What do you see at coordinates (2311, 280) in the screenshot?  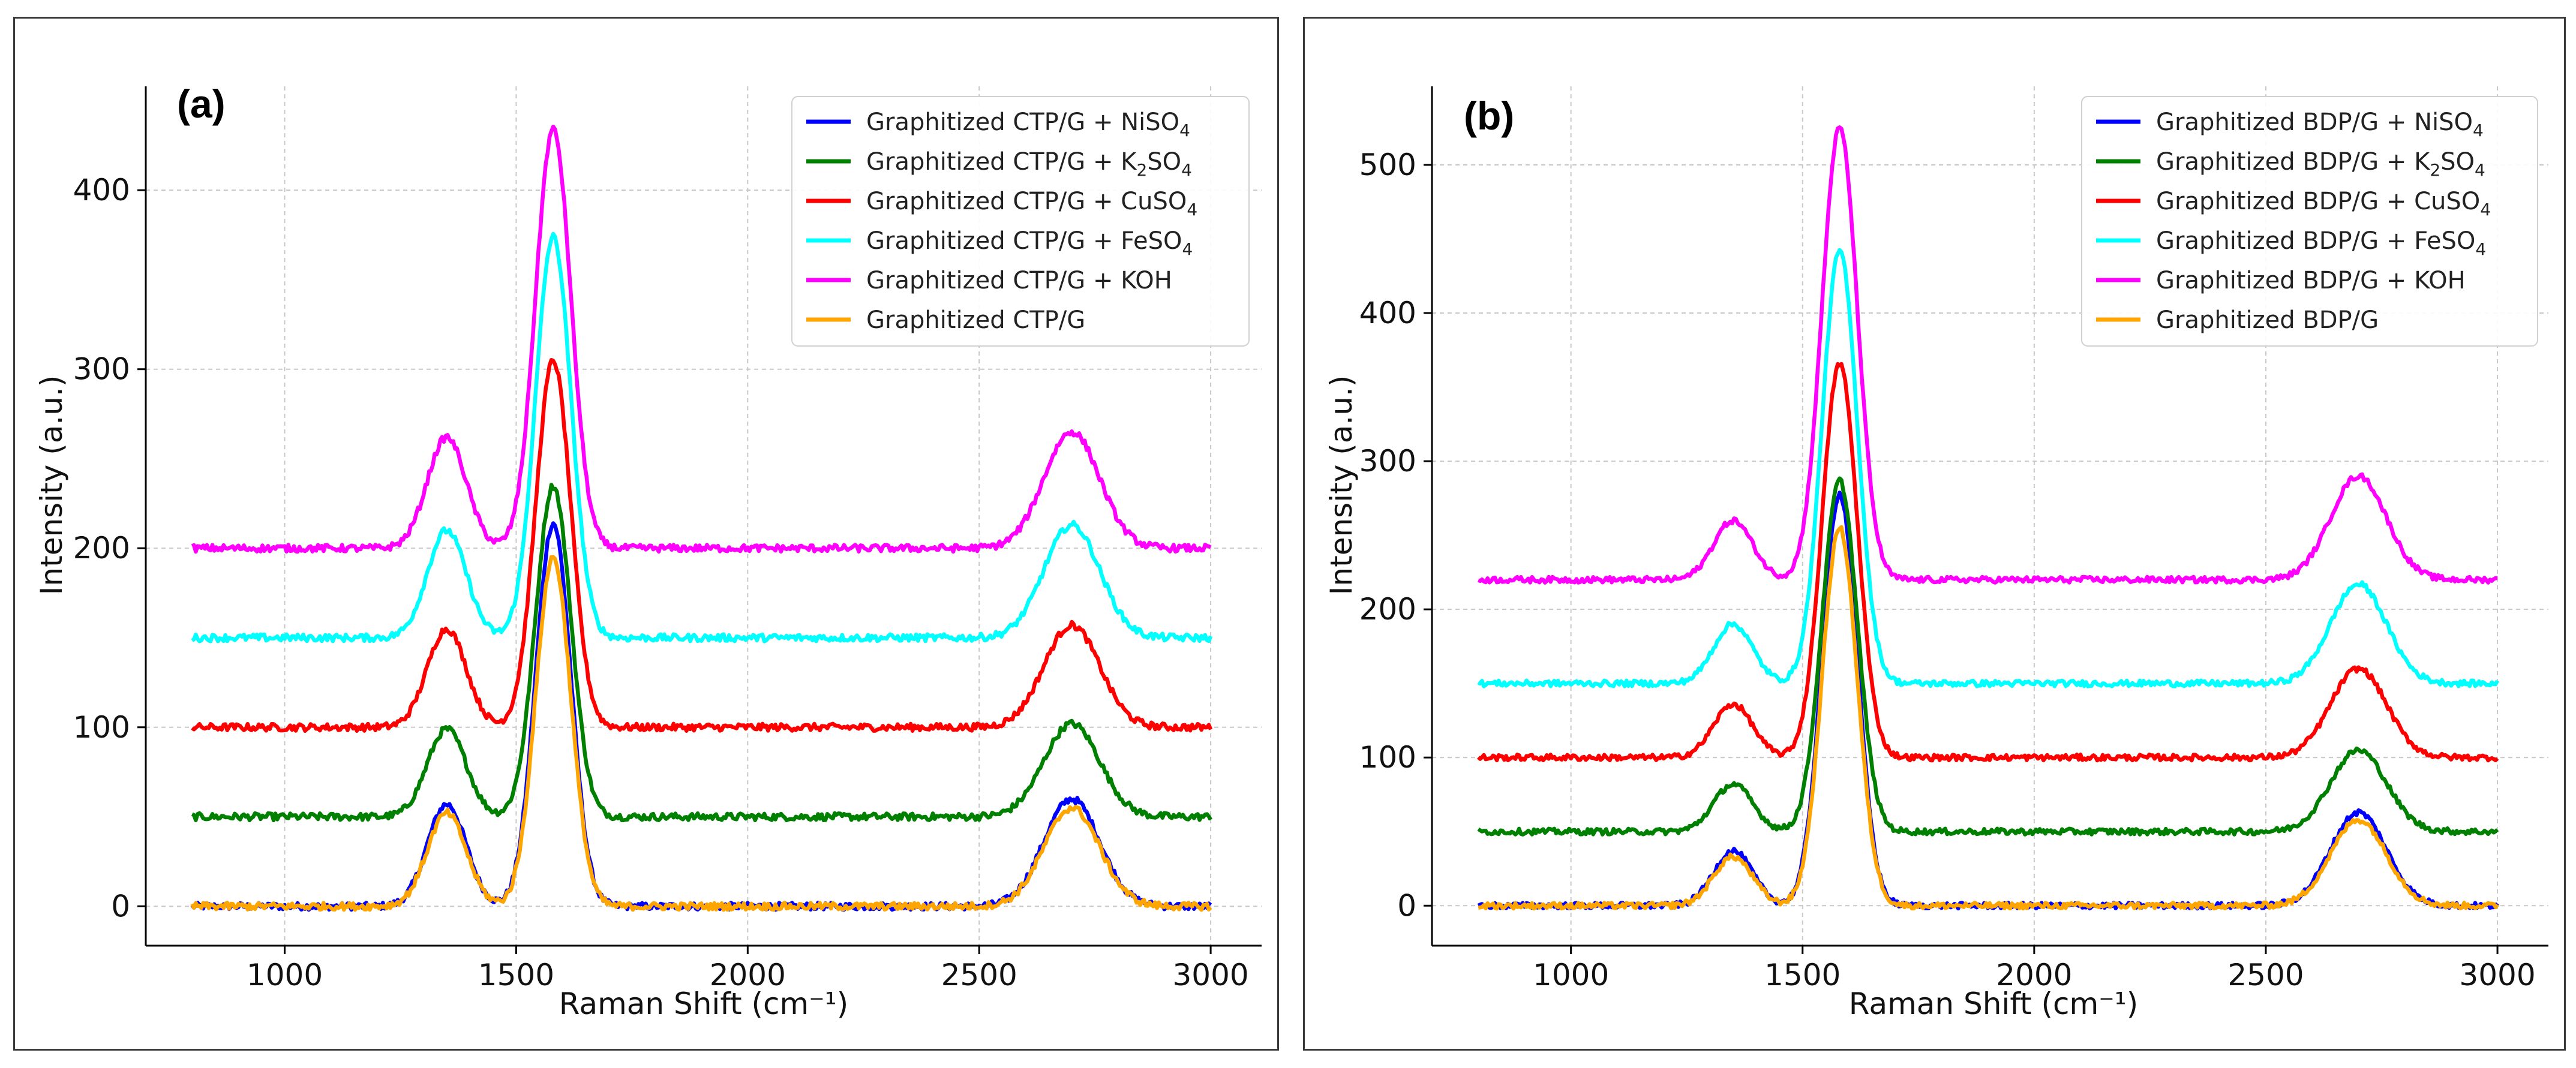 I see `legend-label: Graphitized BDP/G + KOH` at bounding box center [2311, 280].